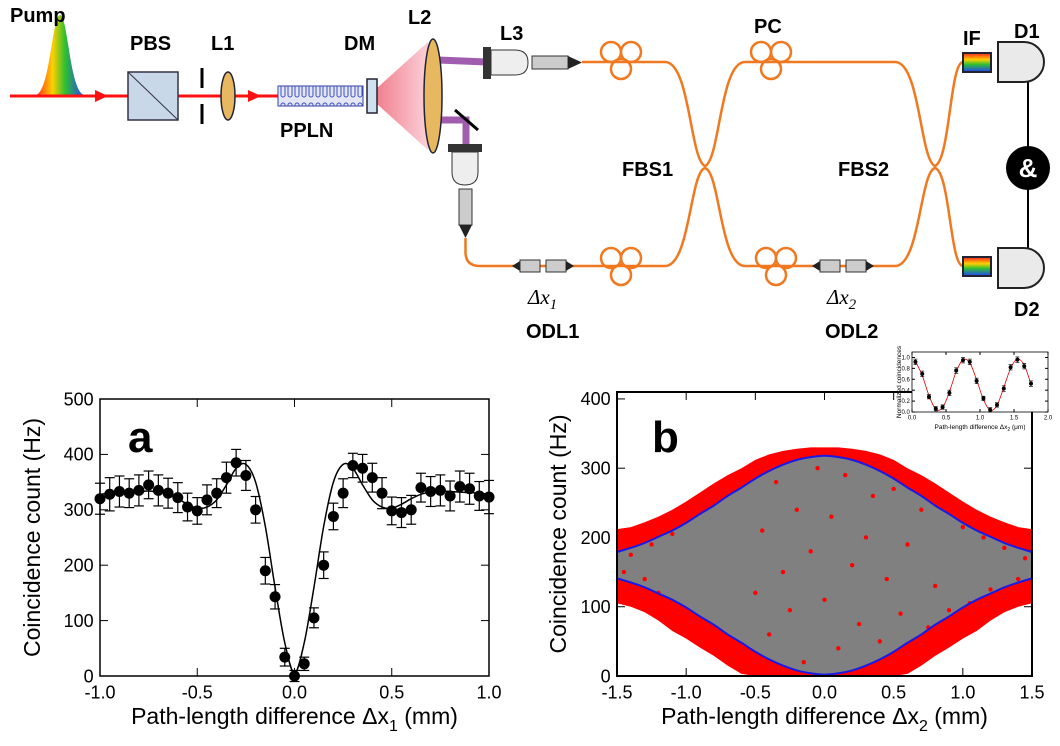 This screenshot has width=1060, height=746. I want to click on y-tick-label: 0.6, so click(906, 380).